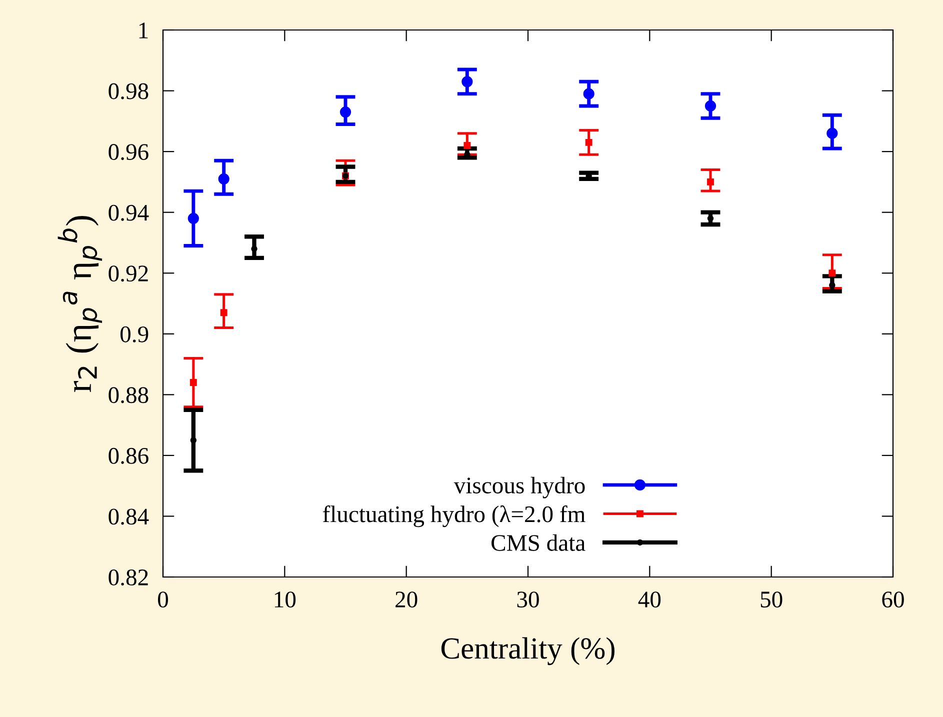 This screenshot has width=943, height=717. Describe the element at coordinates (80, 304) in the screenshot. I see `text: r$_{2}$ (η$_{p}$$^{a}$ η$_{p}$$^{b}$)` at that location.